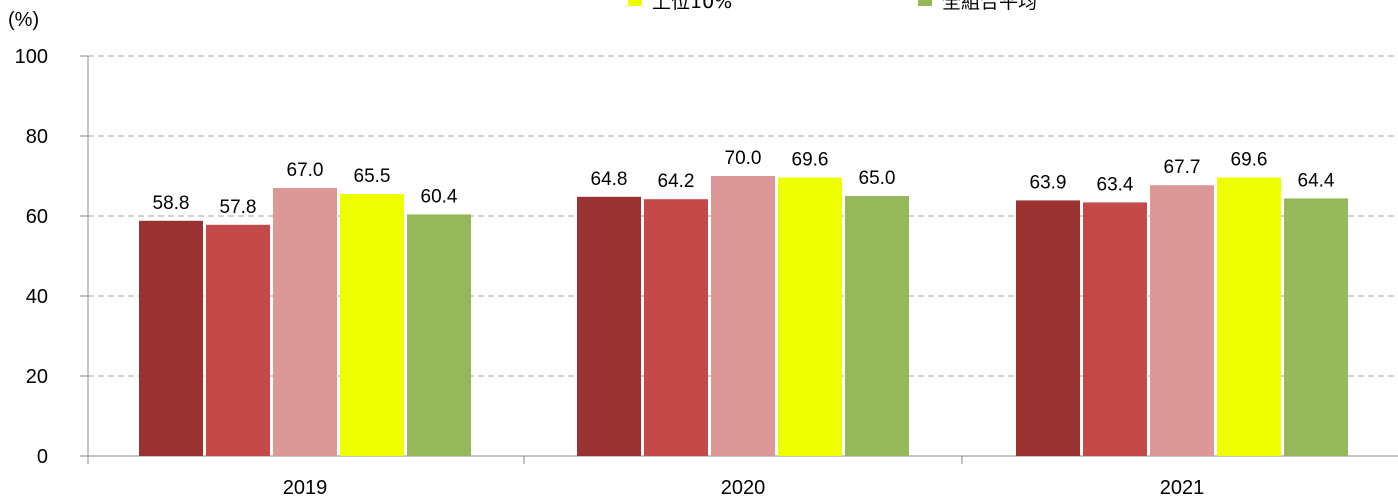 The width and height of the screenshot is (1398, 499). Describe the element at coordinates (676, 181) in the screenshot. I see `data-label: 64.2` at that location.